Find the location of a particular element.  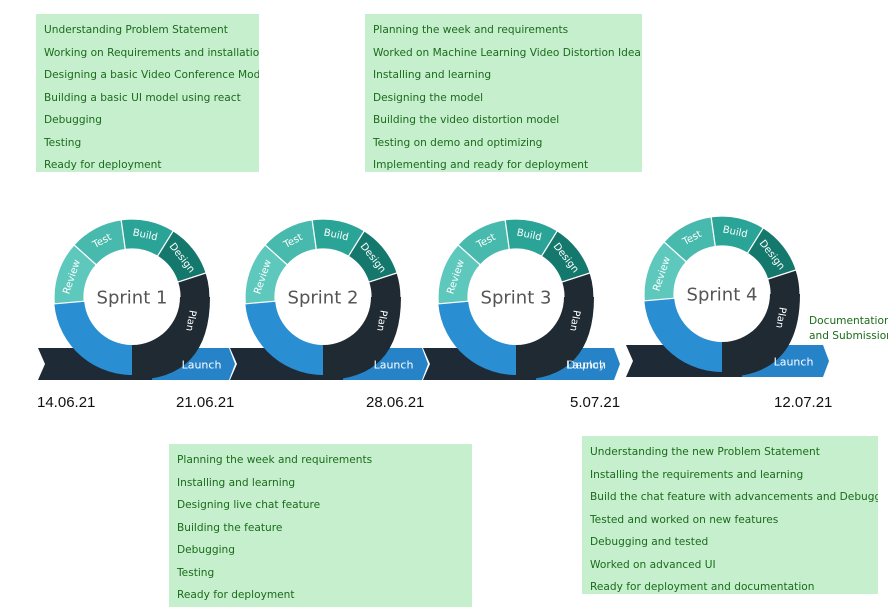

note-item: Debugging and tested is located at coordinates (649, 542).